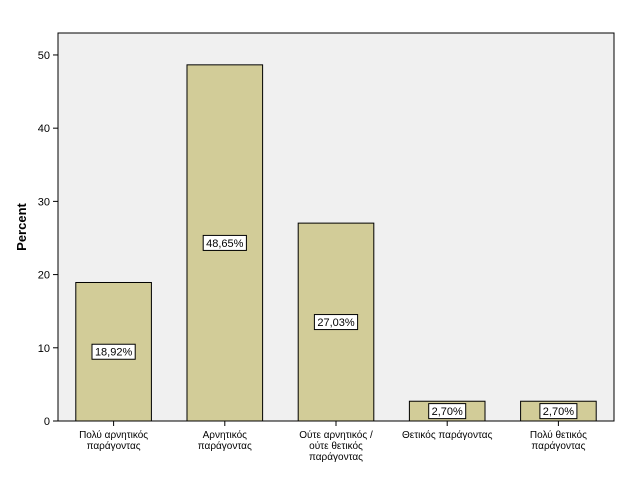  I want to click on y-axis-title: Percent, so click(21, 226).